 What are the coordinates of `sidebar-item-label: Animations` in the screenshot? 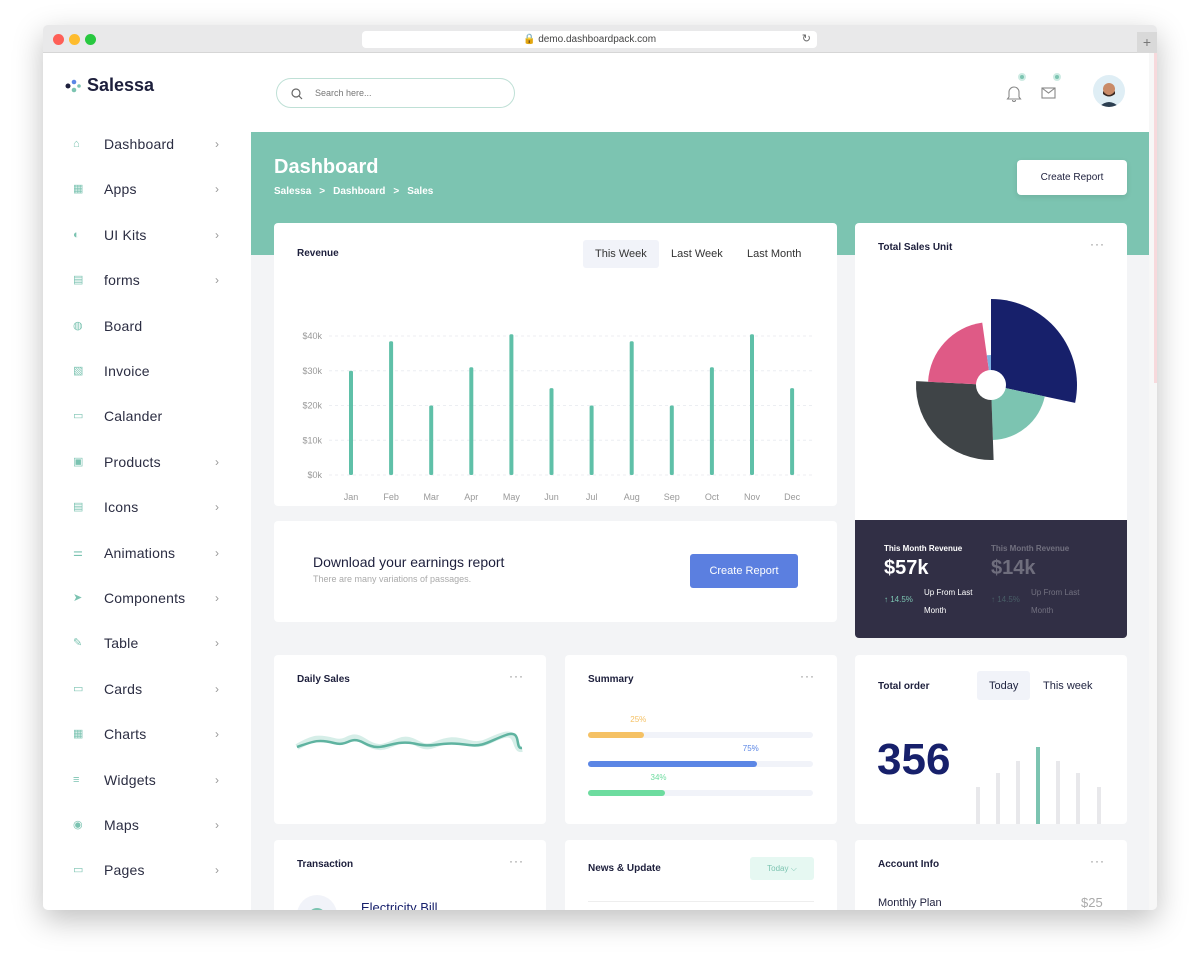 It's located at (140, 552).